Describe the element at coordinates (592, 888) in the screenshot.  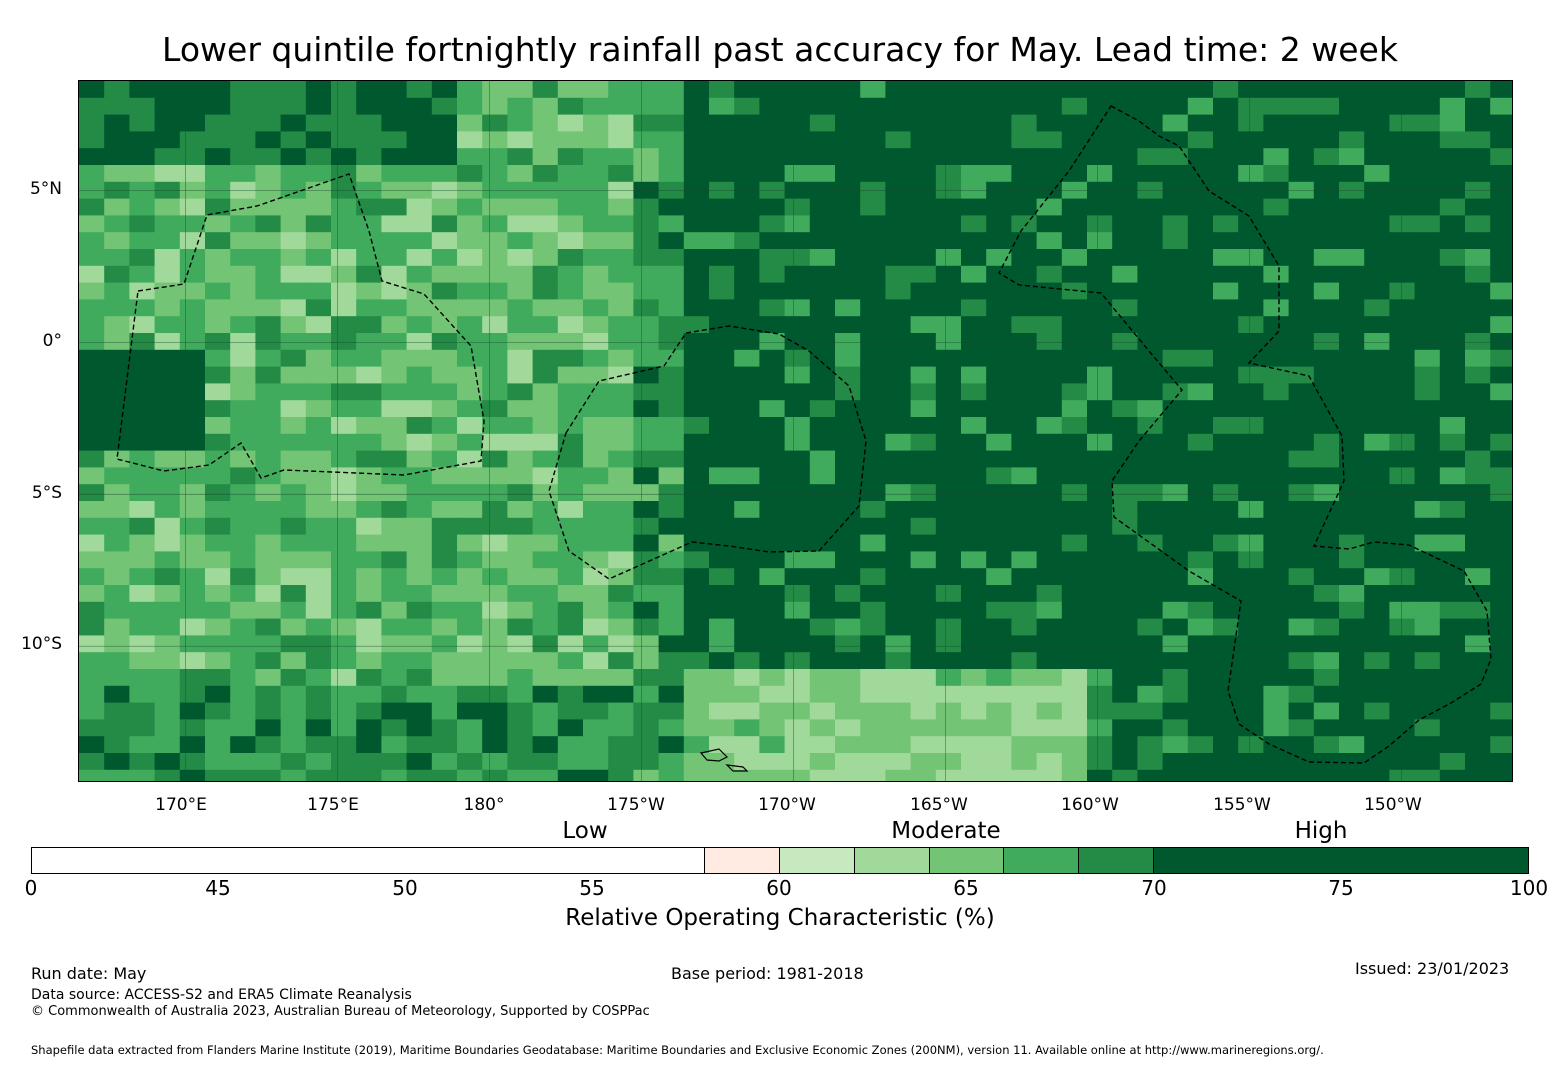
I see `colorbar-tick: 55` at that location.